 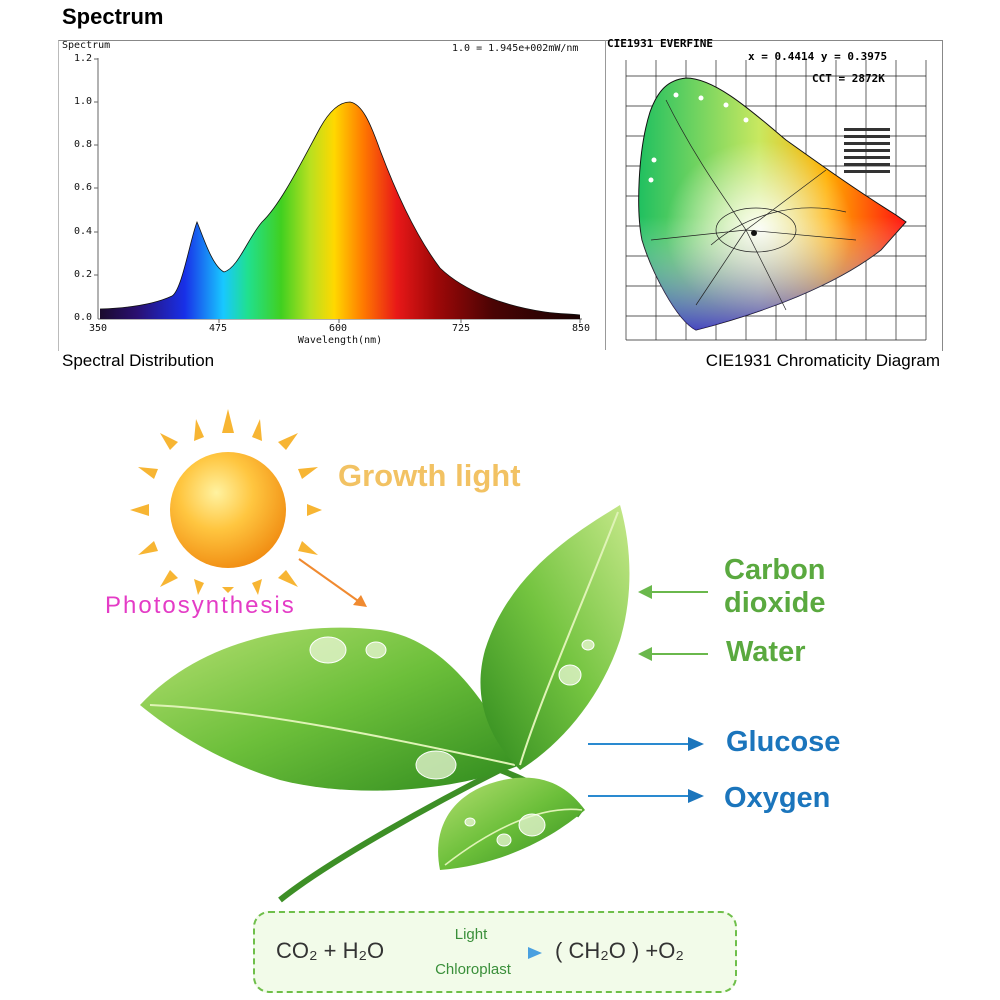 What do you see at coordinates (82, 101) in the screenshot?
I see `y-tick: 1.0` at bounding box center [82, 101].